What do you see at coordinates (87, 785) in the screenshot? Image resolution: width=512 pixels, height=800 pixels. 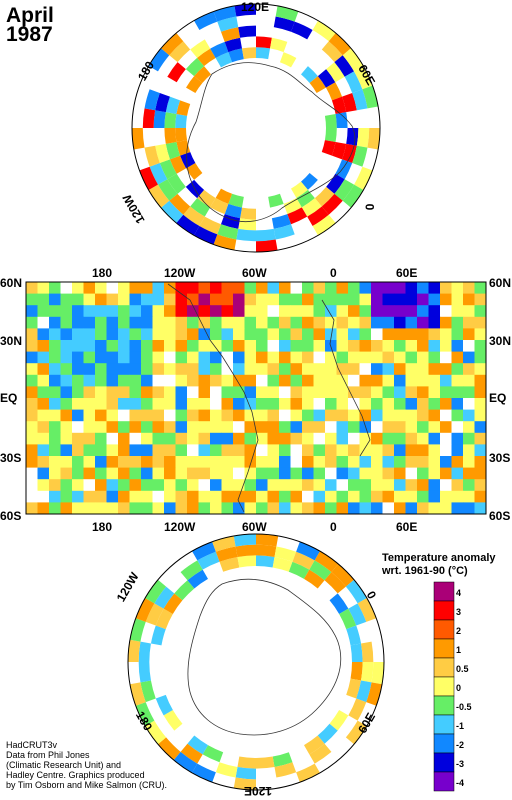 I see `credits-line5: by Tim Osborn and Mike Salmon (CRU).` at bounding box center [87, 785].